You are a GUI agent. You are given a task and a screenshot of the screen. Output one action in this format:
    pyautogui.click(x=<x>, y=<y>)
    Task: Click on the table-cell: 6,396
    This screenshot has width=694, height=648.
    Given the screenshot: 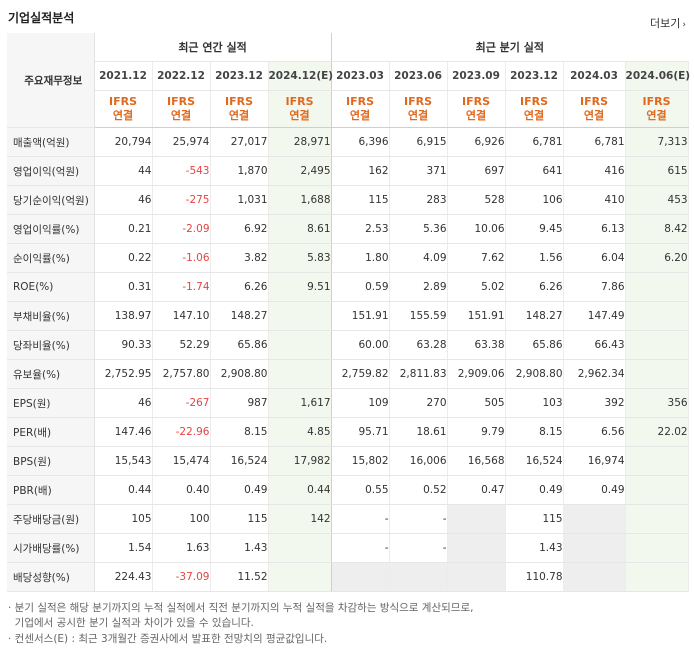 What is the action you would take?
    pyautogui.click(x=360, y=142)
    